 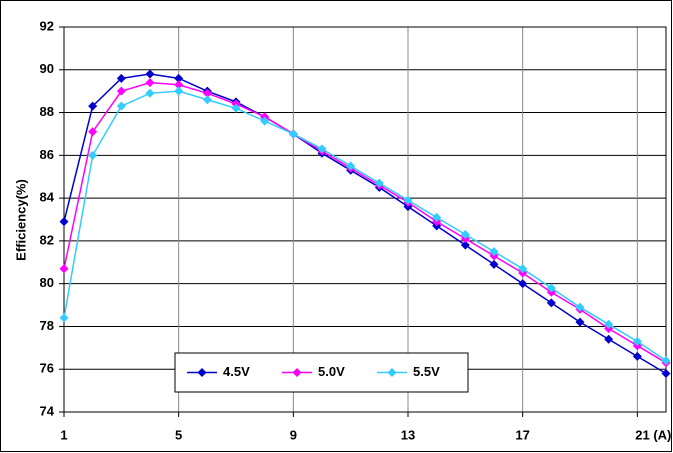 I want to click on legend-label: 4.5V, so click(x=236, y=371).